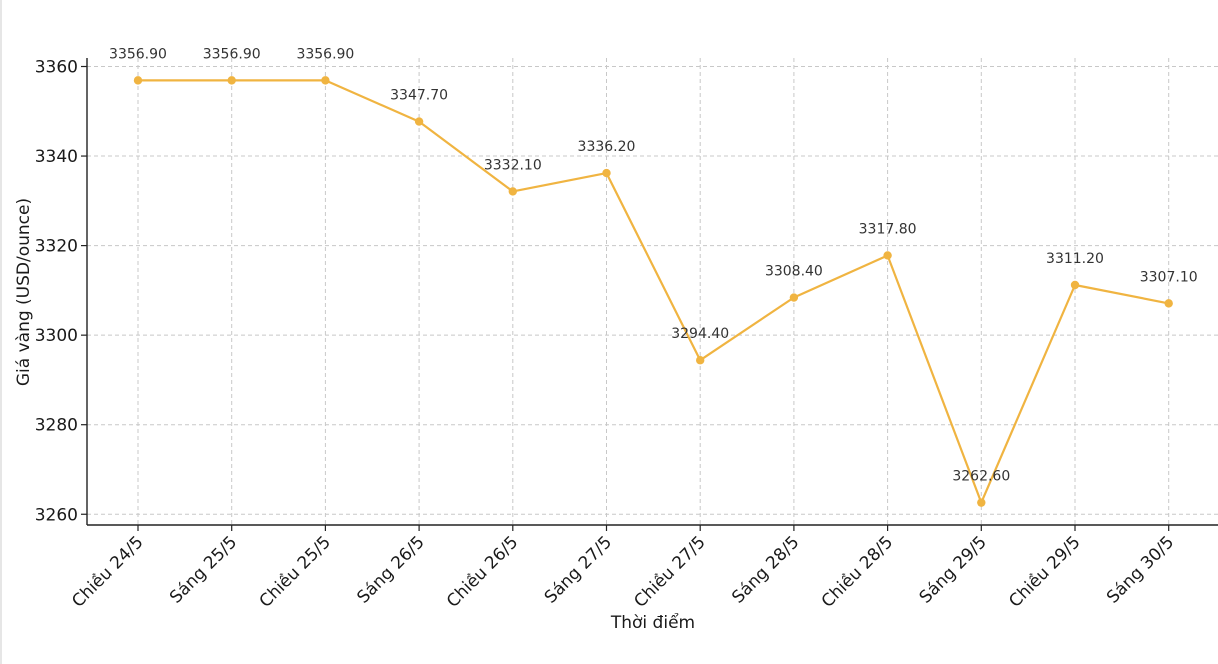  I want to click on x-tick-label: Sáng 28/5, so click(765, 569).